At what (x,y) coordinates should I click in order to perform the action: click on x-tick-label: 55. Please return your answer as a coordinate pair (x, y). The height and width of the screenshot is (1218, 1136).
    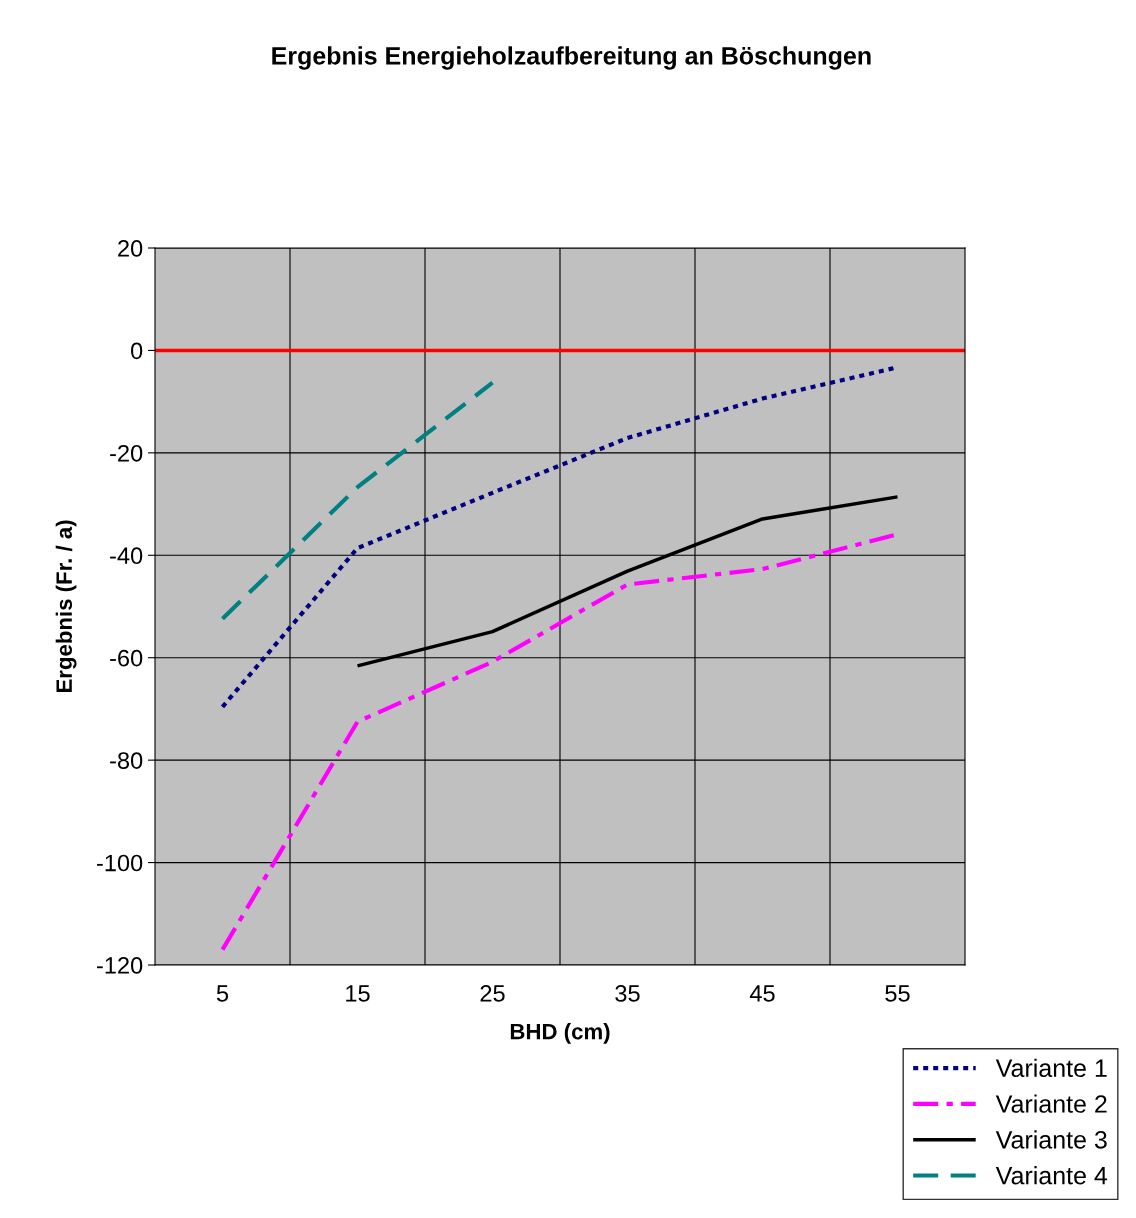
    Looking at the image, I should click on (897, 993).